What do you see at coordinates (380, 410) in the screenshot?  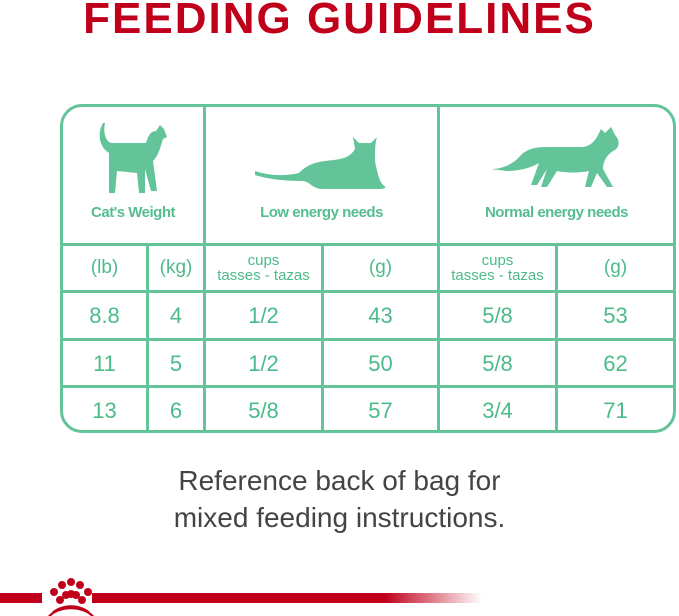 I see `table-cell: 57` at bounding box center [380, 410].